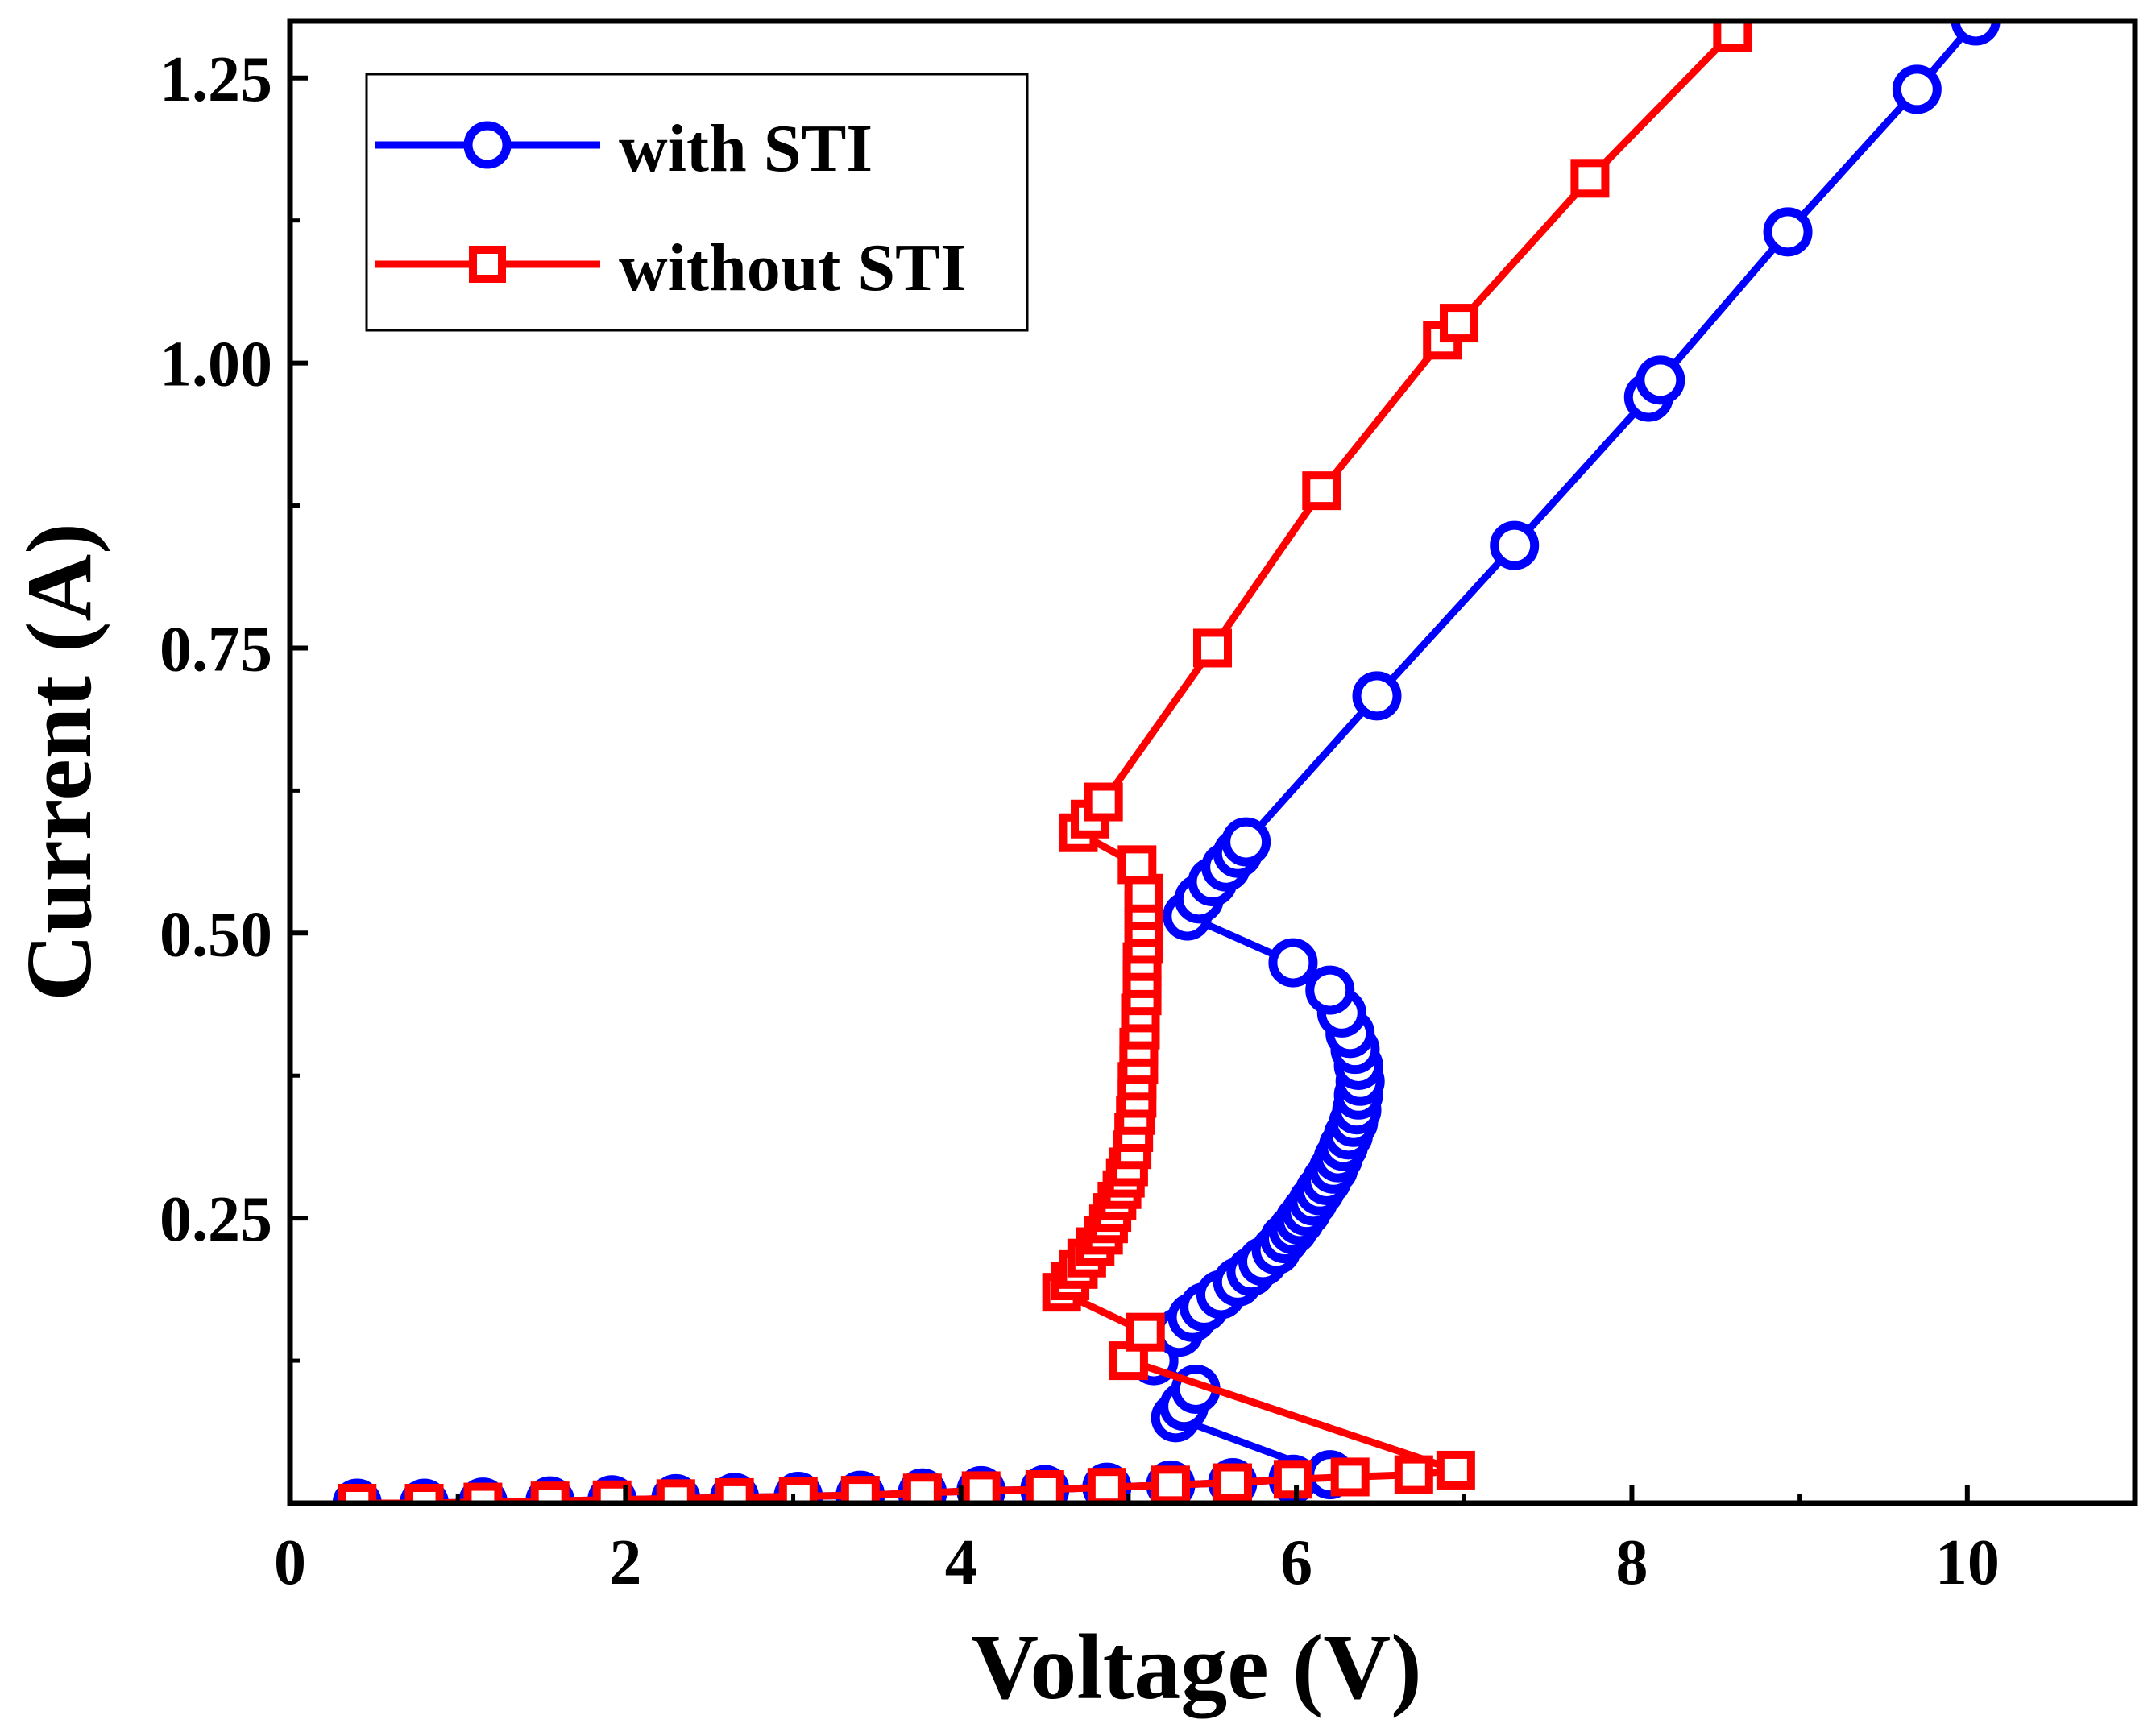 This screenshot has height=1732, width=2156. What do you see at coordinates (625, 1563) in the screenshot?
I see `x-tick-label: 2` at bounding box center [625, 1563].